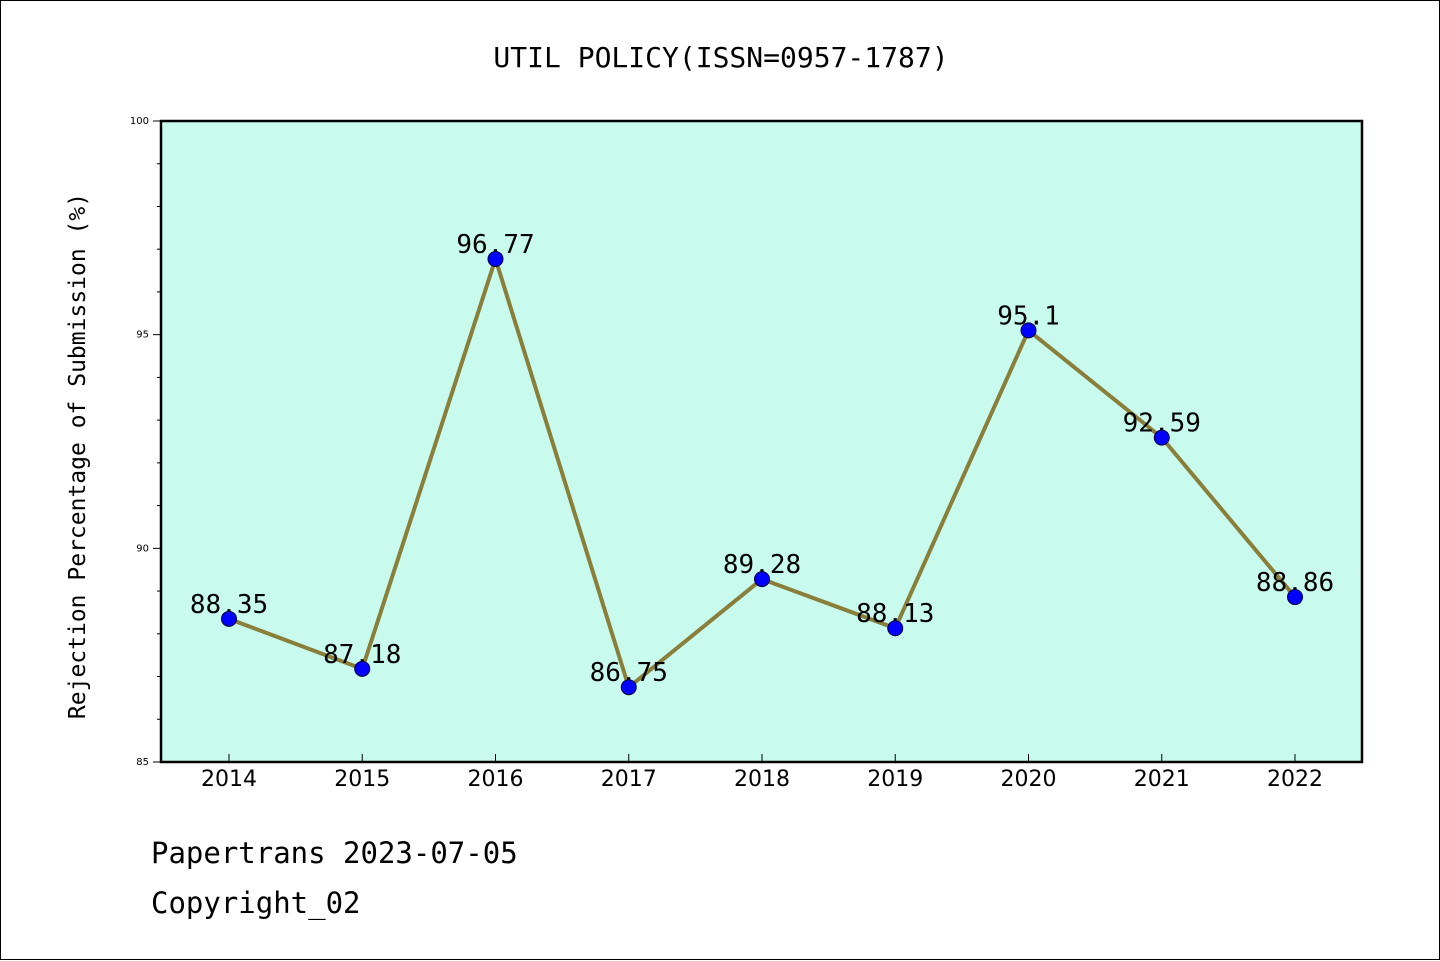 The height and width of the screenshot is (961, 1440). Describe the element at coordinates (629, 779) in the screenshot. I see `x-tick-label: 2017` at that location.